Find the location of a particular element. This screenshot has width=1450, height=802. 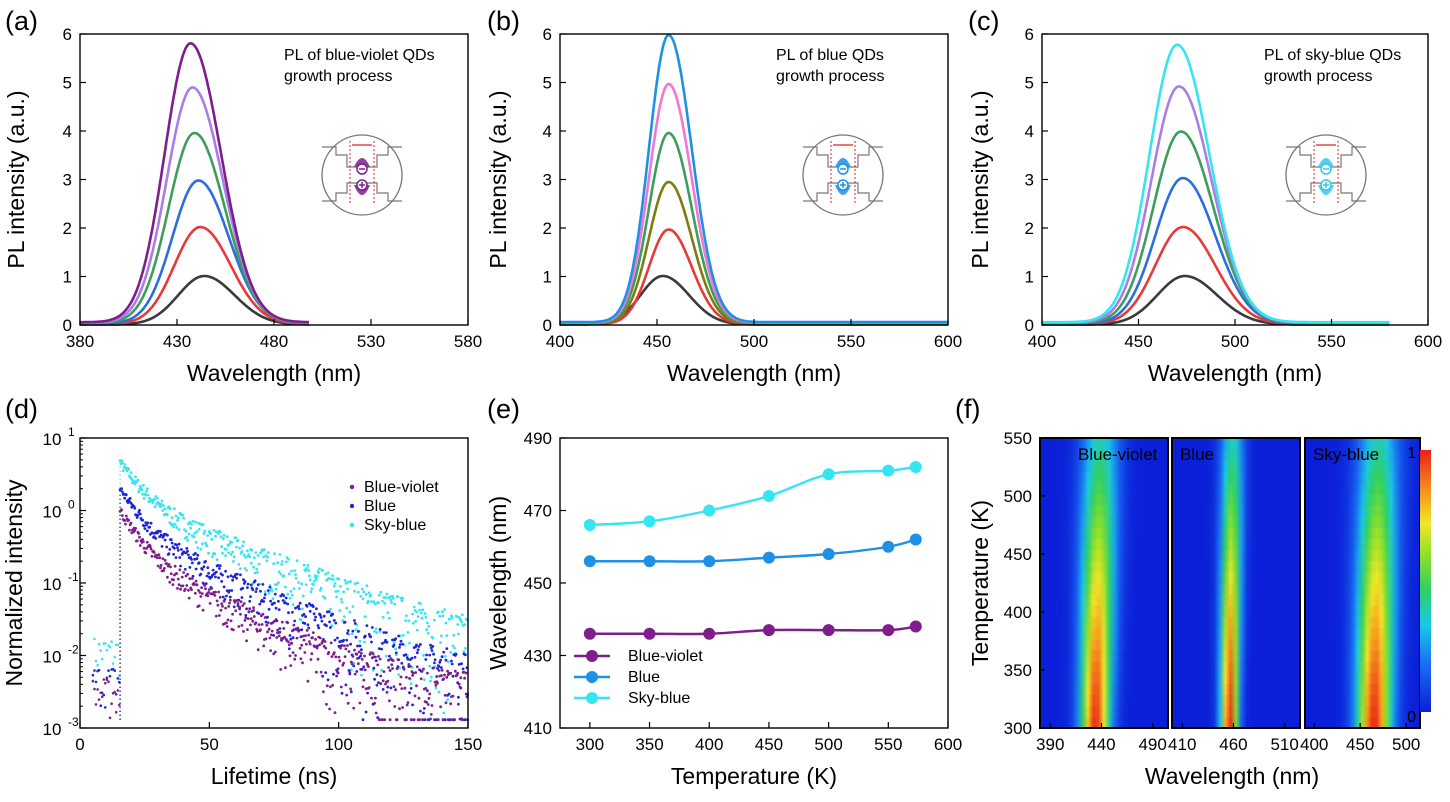

heatmap-label: Sky-blue is located at coordinates (1346, 454).